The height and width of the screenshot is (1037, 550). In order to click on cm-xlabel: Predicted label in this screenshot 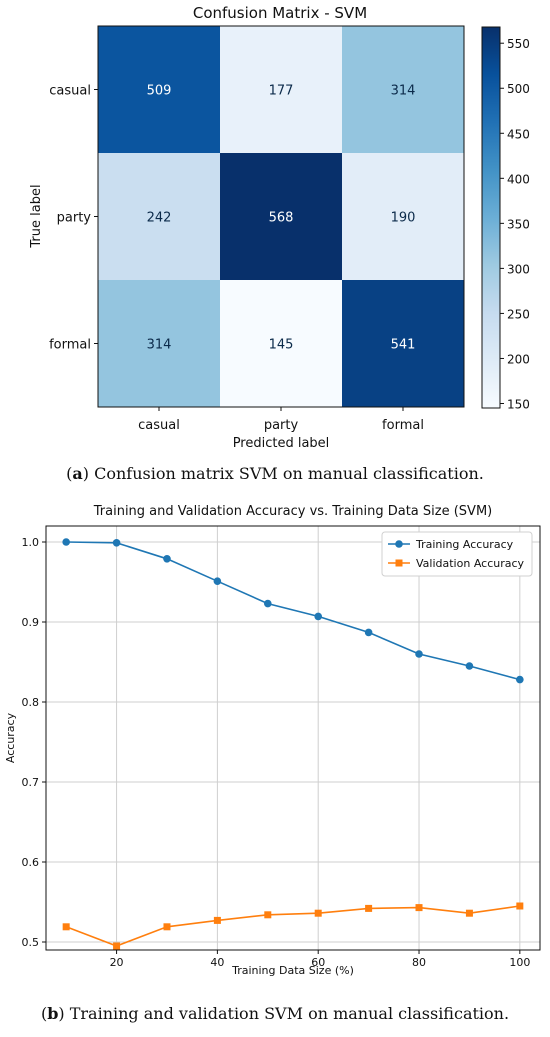, I will do `click(281, 443)`.